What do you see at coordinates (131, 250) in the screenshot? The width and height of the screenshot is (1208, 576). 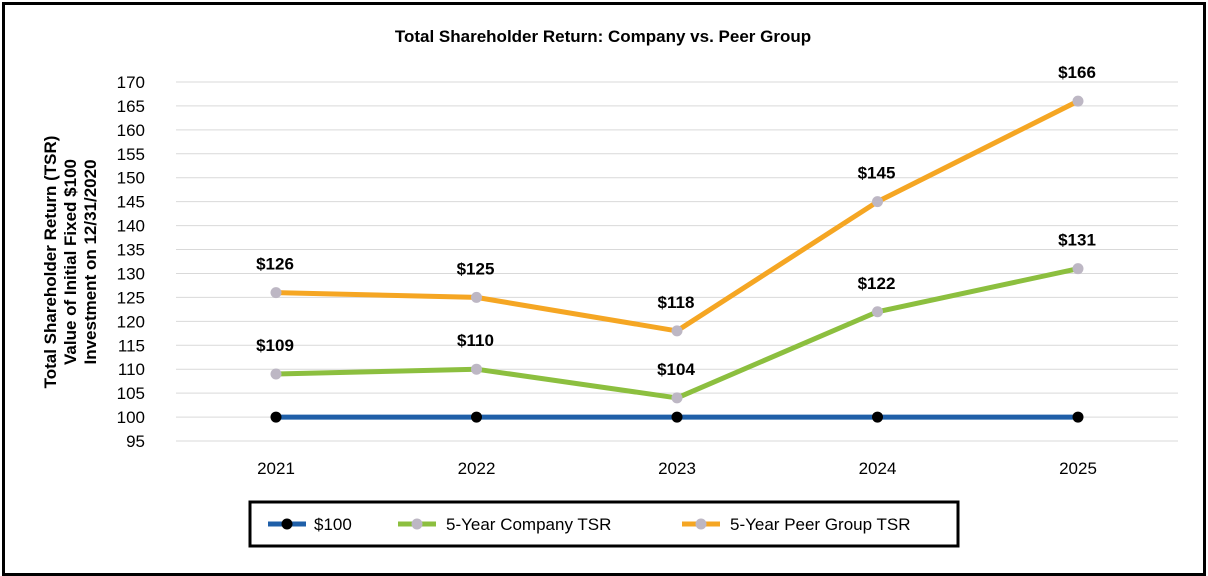 I see `y-tick-label: 135` at bounding box center [131, 250].